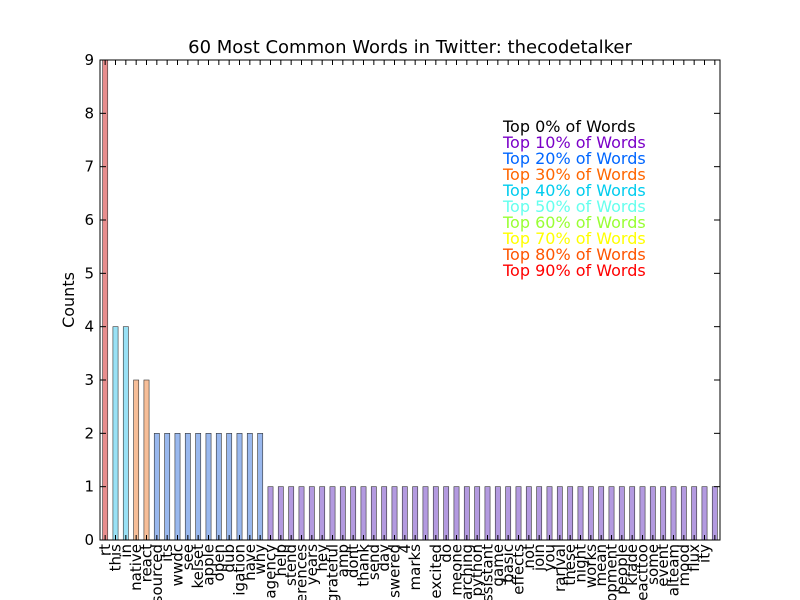  I want to click on x-tick-label: kelset, so click(198, 566).